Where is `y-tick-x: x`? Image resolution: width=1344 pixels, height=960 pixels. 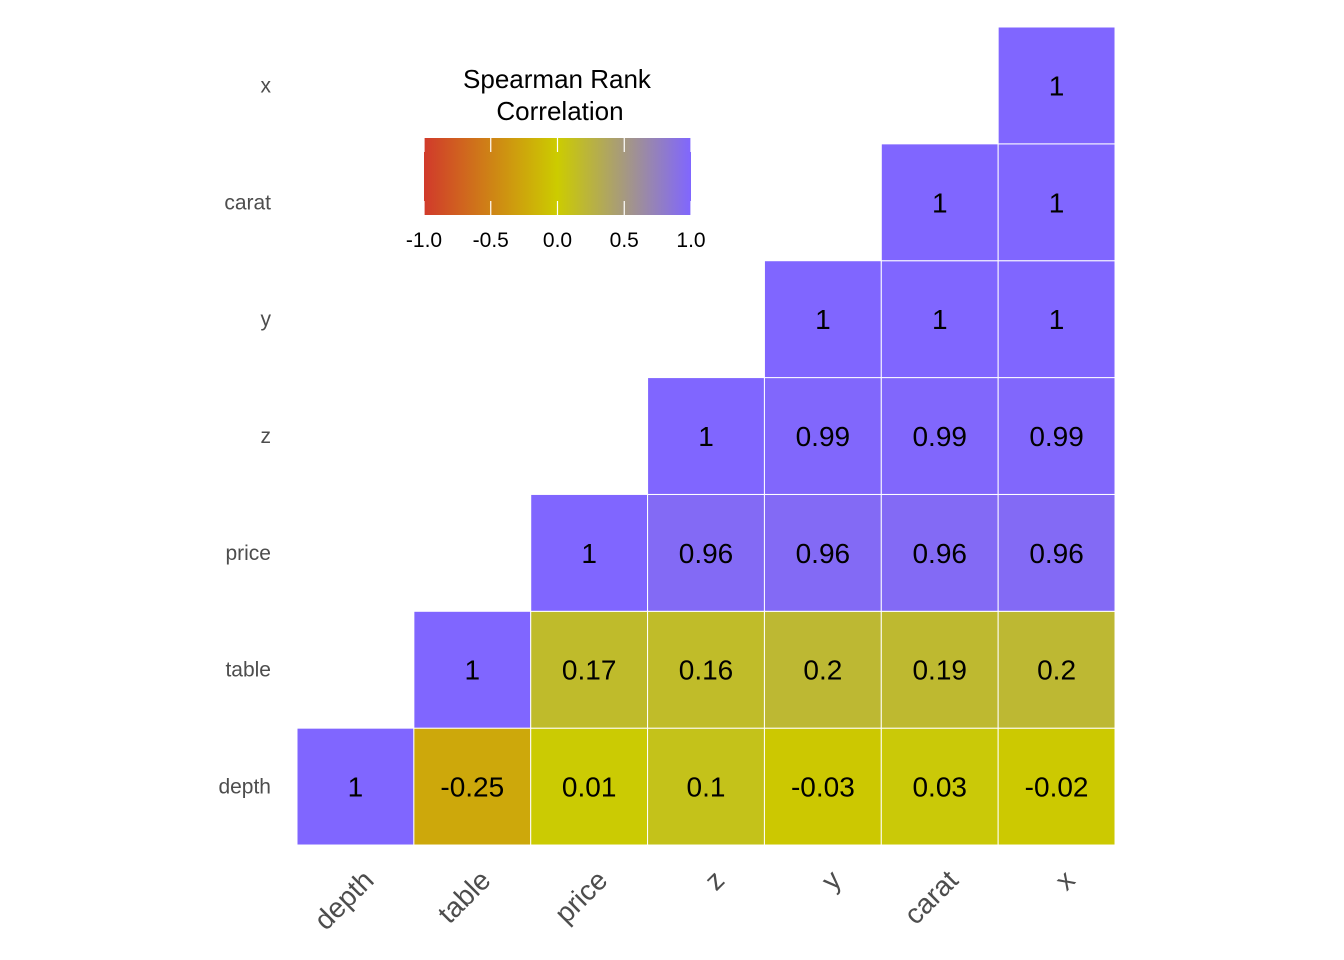 y-tick-x: x is located at coordinates (266, 85).